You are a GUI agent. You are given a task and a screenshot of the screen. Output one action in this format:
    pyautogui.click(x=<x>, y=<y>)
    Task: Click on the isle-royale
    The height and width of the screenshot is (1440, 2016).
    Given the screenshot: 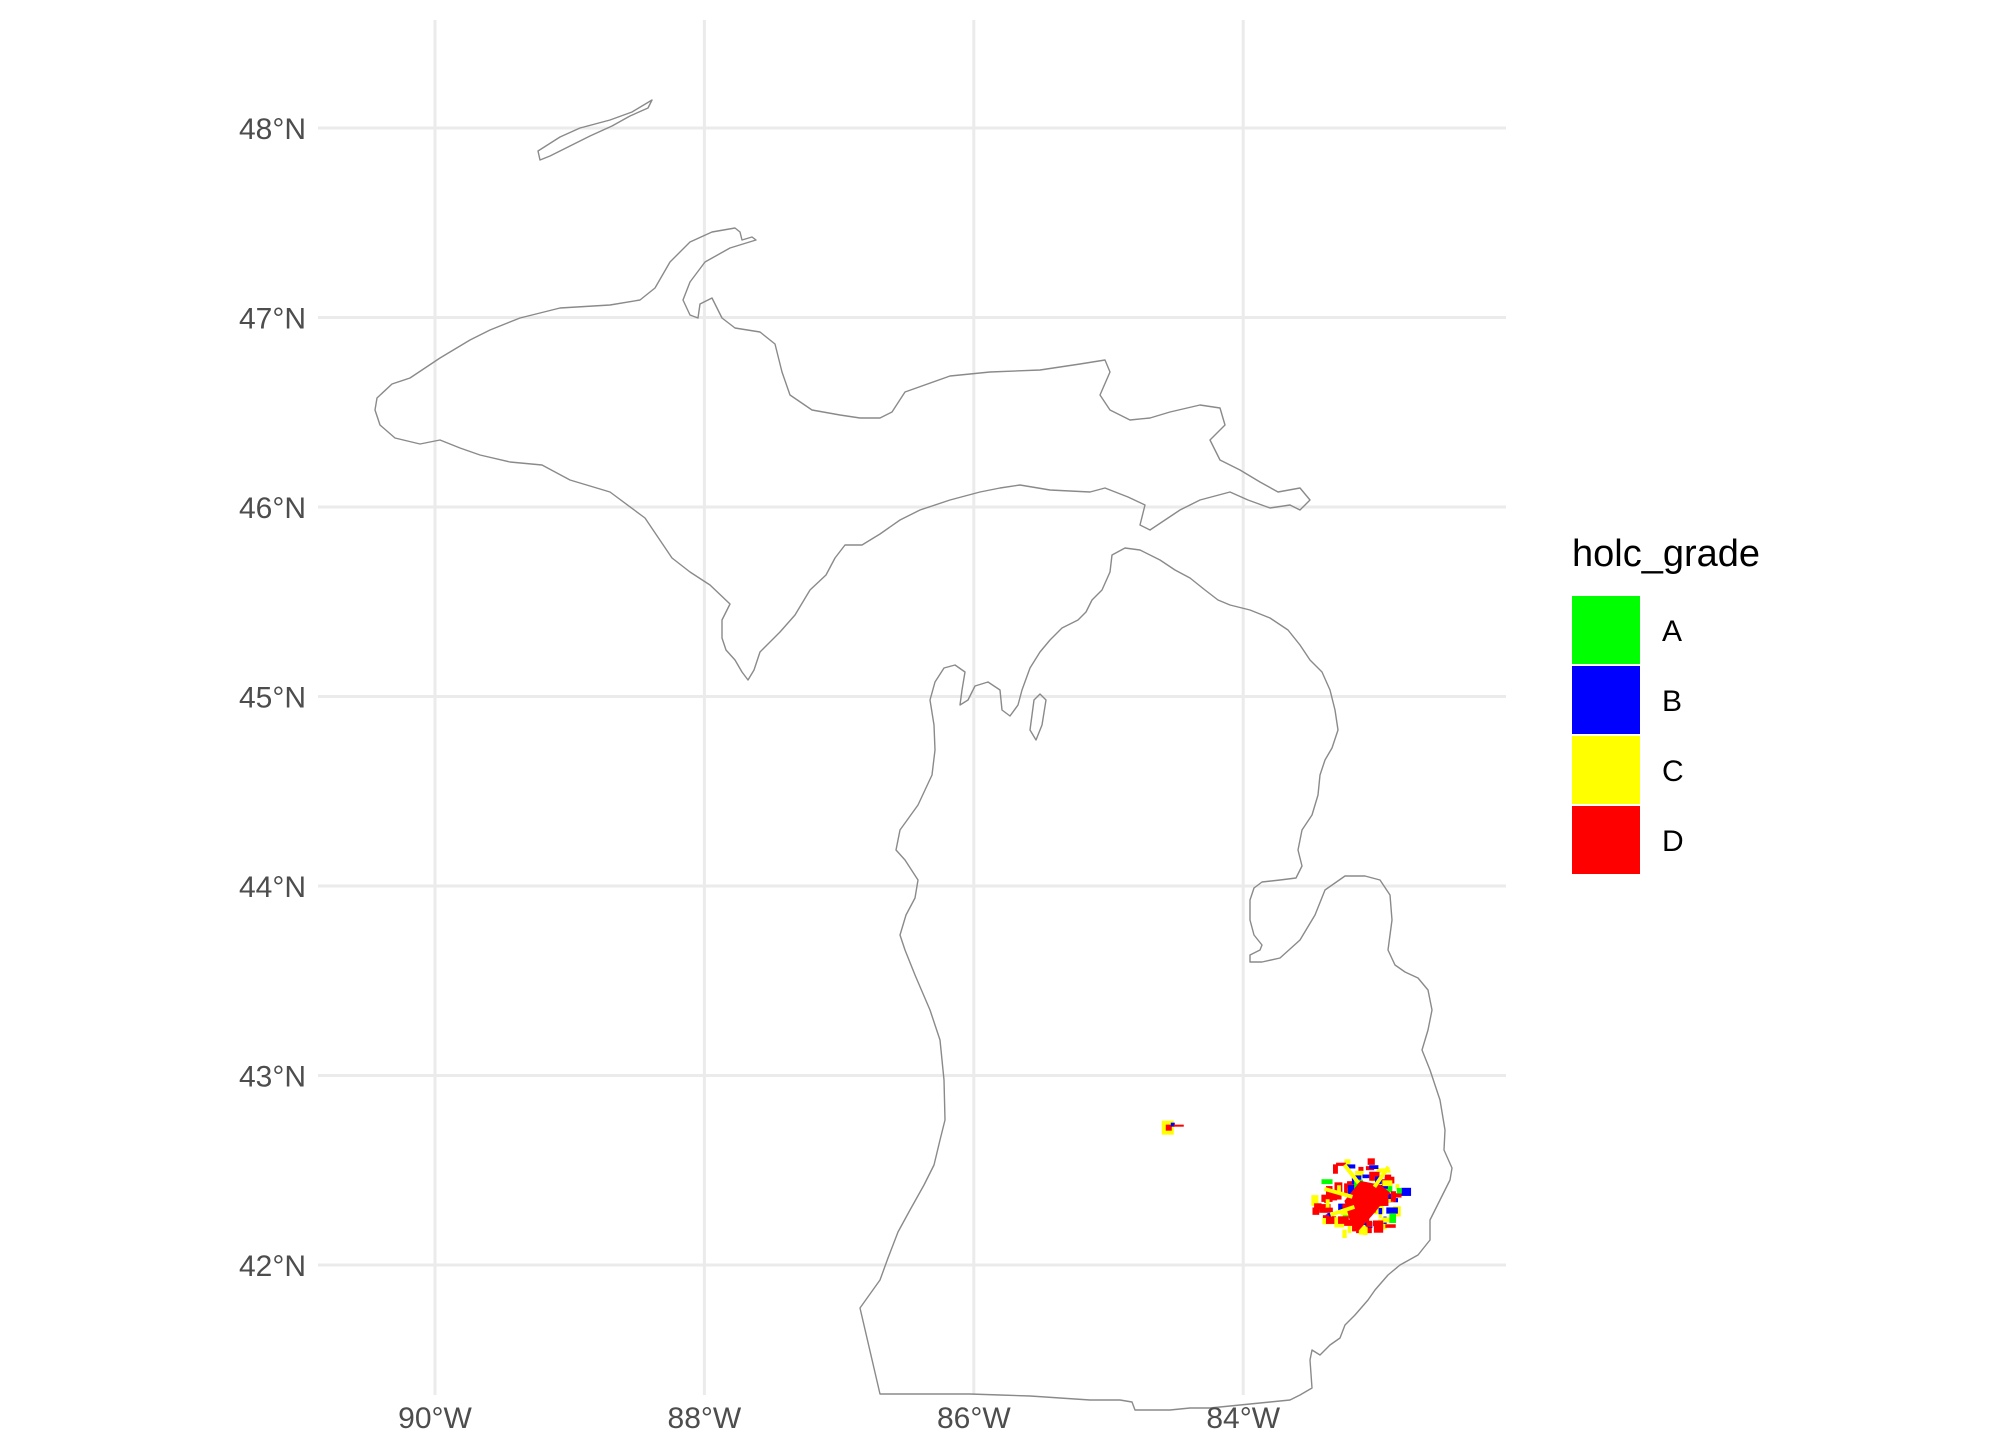 What is the action you would take?
    pyautogui.click(x=595, y=130)
    